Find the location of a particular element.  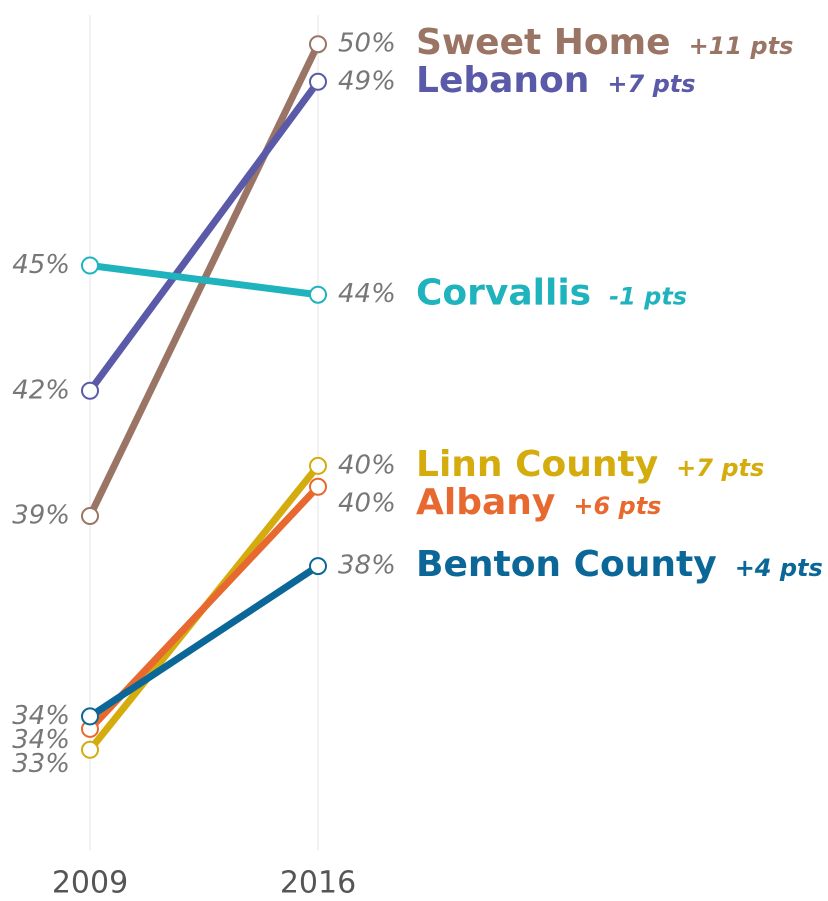

value-label: 38% is located at coordinates (367, 566).